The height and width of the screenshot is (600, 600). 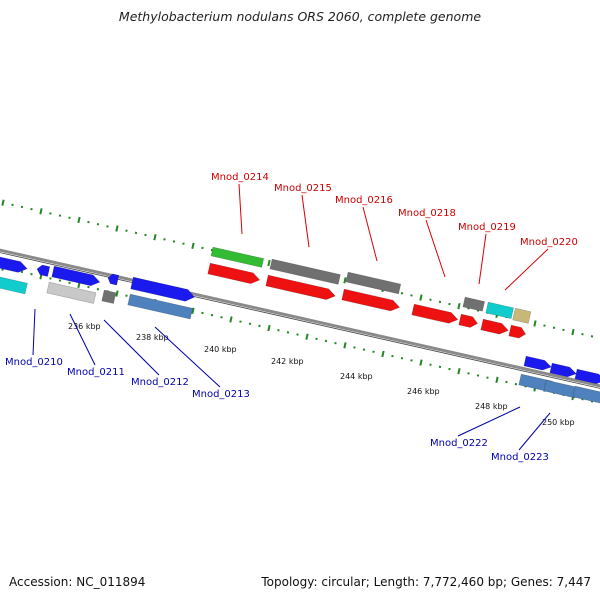 What do you see at coordinates (76, 276) in the screenshot?
I see `gene-mnod-0211-arrow` at bounding box center [76, 276].